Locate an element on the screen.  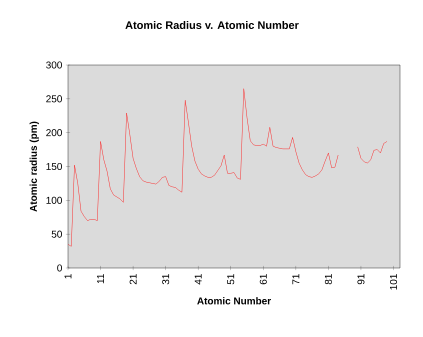
y-tick-label: 200 is located at coordinates (54, 132).